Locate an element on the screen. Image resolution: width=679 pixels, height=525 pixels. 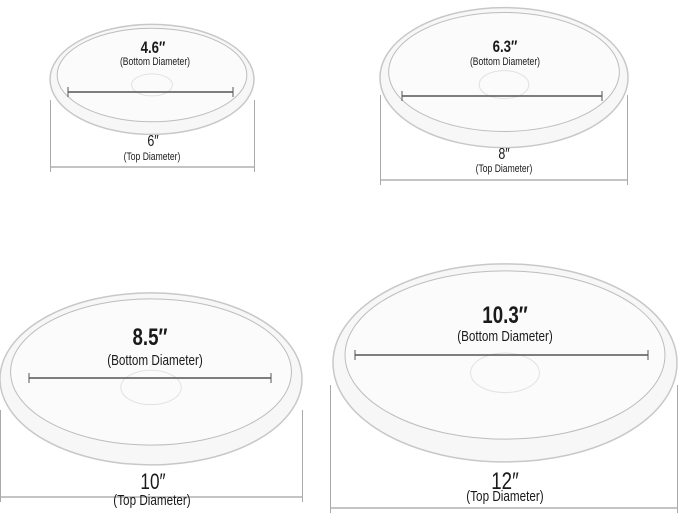
saucer-2-bottom-label: (Bottom Diameter) is located at coordinates (505, 62).